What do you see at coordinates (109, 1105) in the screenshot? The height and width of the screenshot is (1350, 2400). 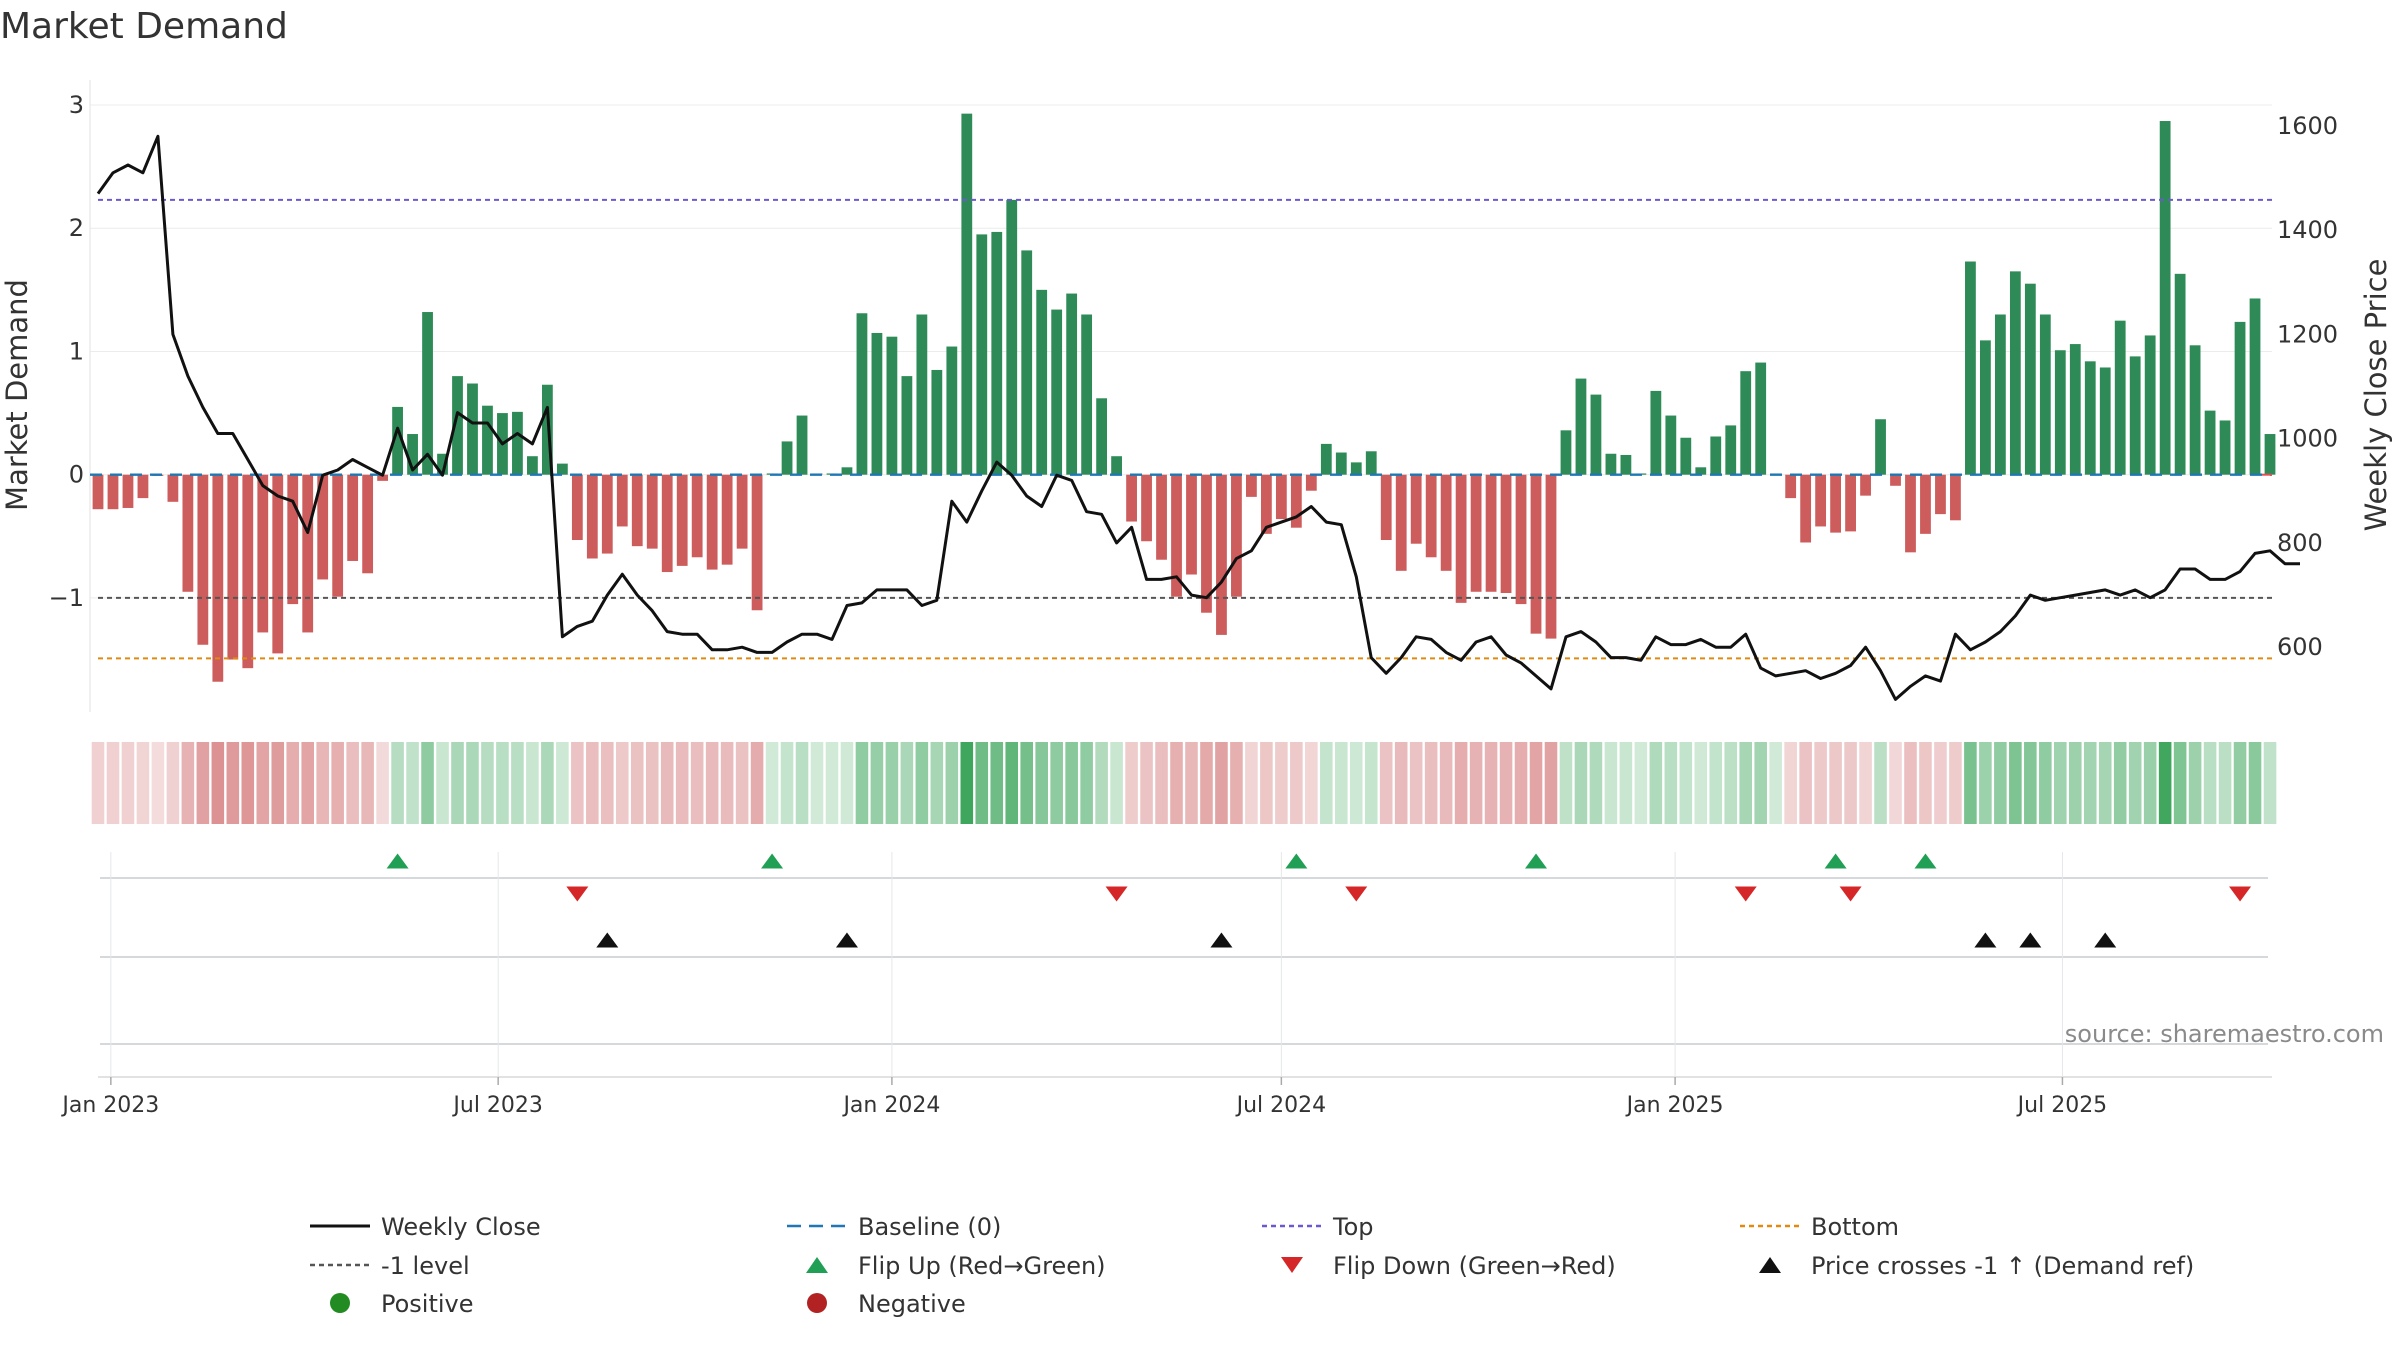 I see `x-tick-label: Jan 2023` at bounding box center [109, 1105].